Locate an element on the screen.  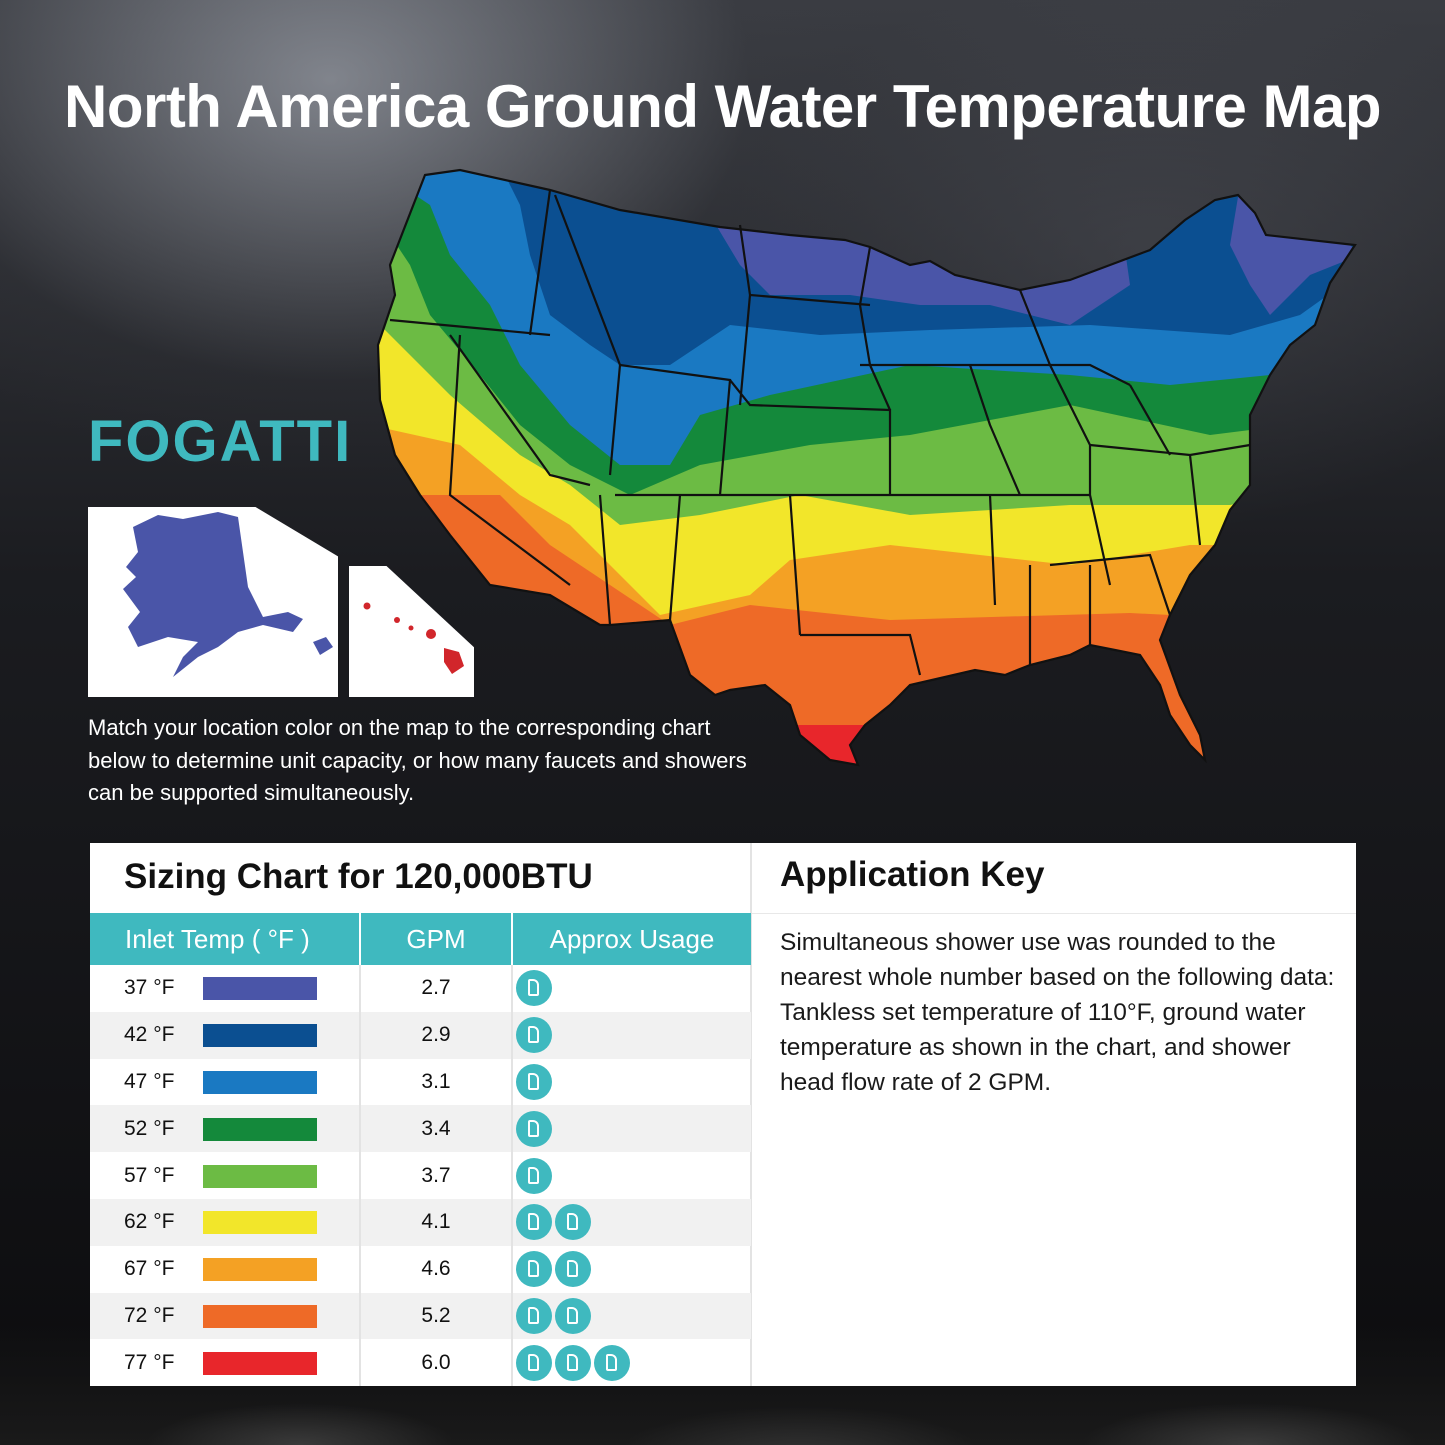
inlet-temp-cell: 57 °F is located at coordinates (225, 1175).